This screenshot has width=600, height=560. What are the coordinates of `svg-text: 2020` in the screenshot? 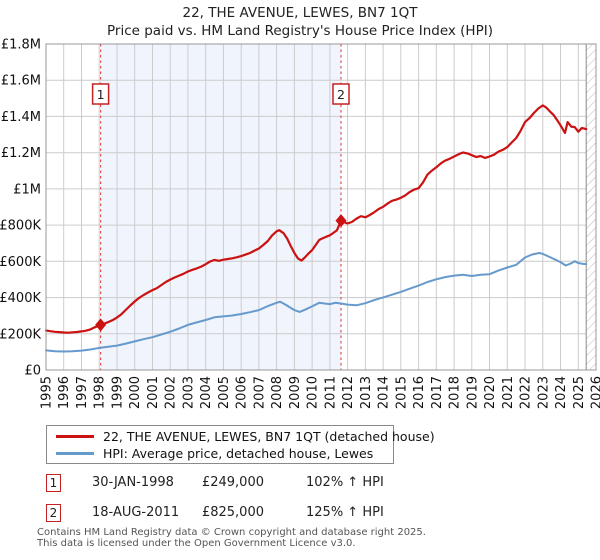 It's located at (490, 392).